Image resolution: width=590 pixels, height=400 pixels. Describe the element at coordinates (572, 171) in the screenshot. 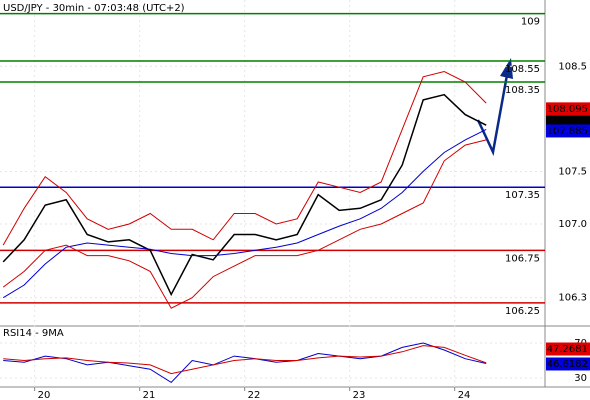

I see `y-tick-label: 107.5` at that location.